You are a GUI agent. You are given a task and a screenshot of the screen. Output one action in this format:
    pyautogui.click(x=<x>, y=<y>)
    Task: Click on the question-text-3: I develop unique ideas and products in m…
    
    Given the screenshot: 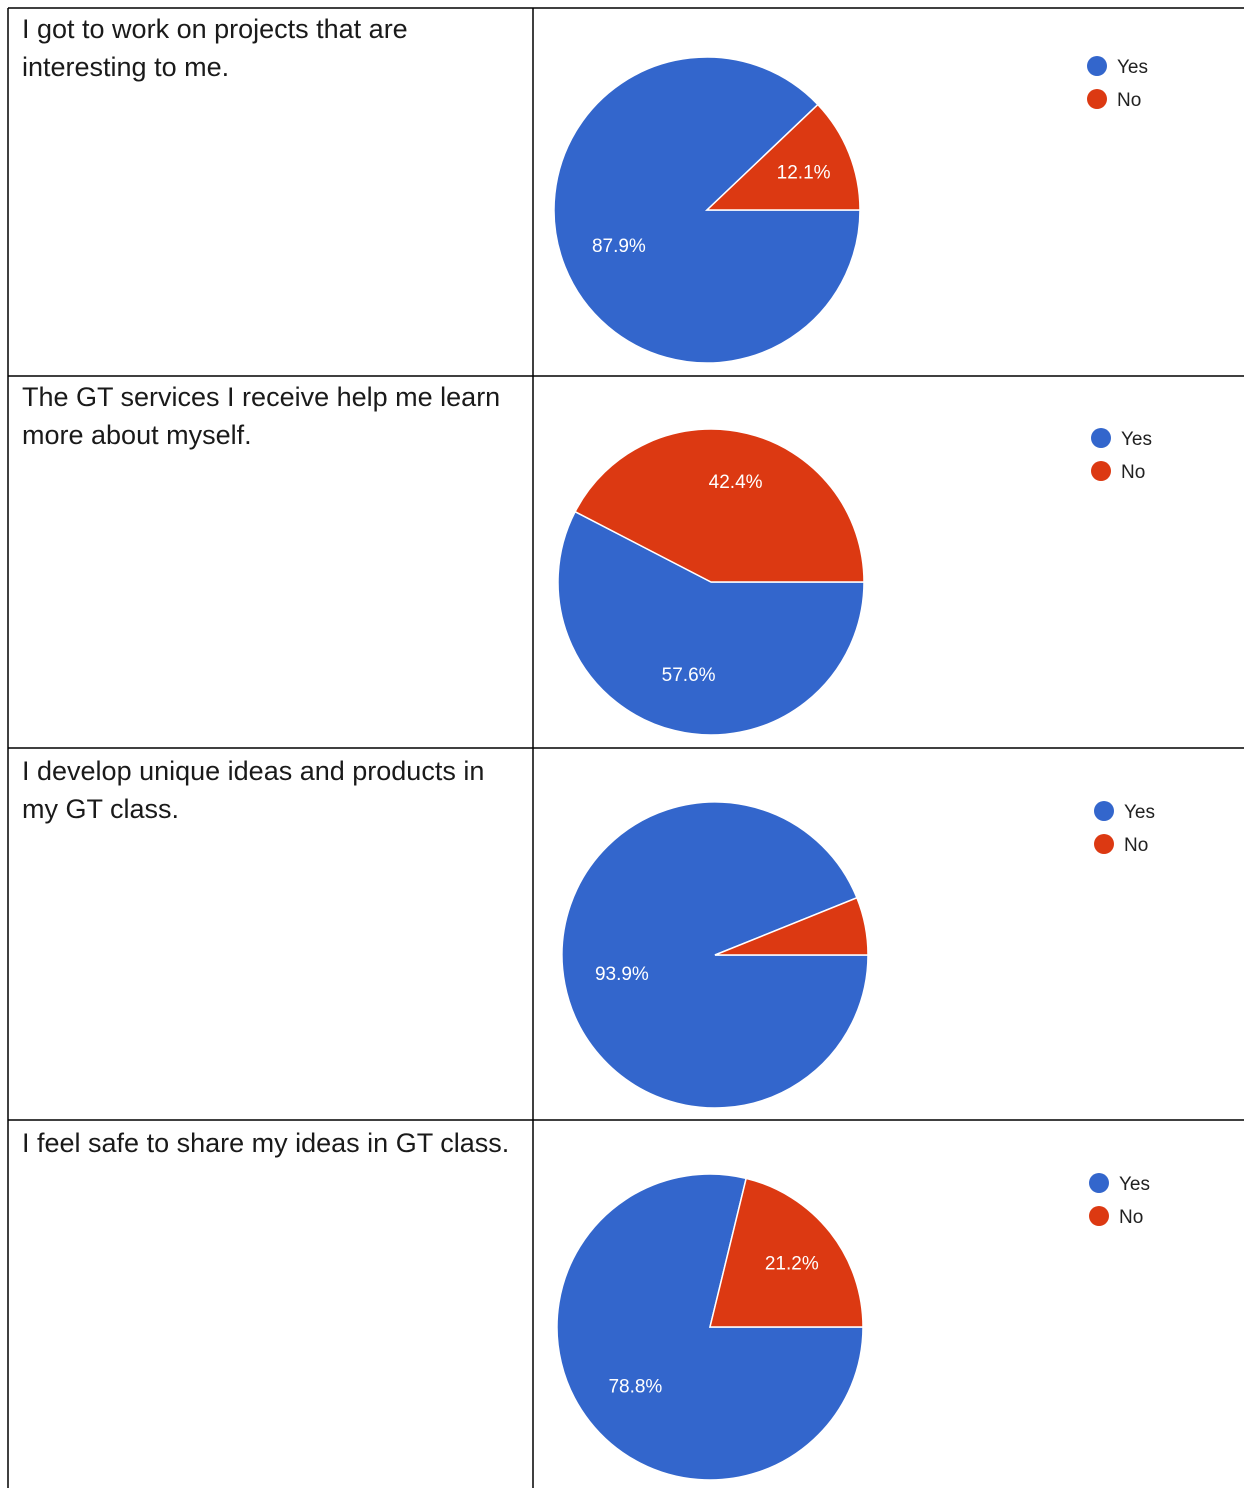 What is the action you would take?
    pyautogui.click(x=253, y=790)
    